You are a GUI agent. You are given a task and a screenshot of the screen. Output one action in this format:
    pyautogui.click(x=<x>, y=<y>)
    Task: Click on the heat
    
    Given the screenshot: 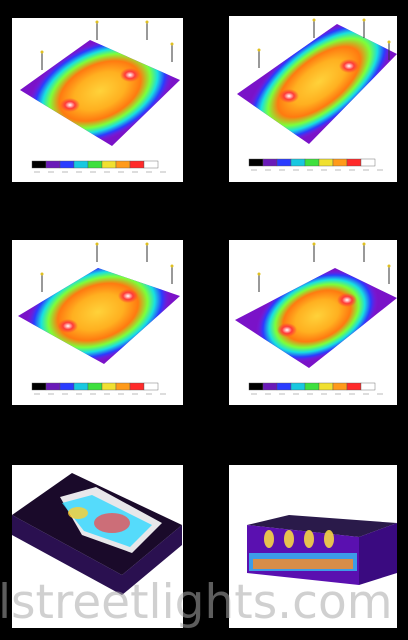 What is the action you would take?
    pyautogui.click(x=319, y=84)
    